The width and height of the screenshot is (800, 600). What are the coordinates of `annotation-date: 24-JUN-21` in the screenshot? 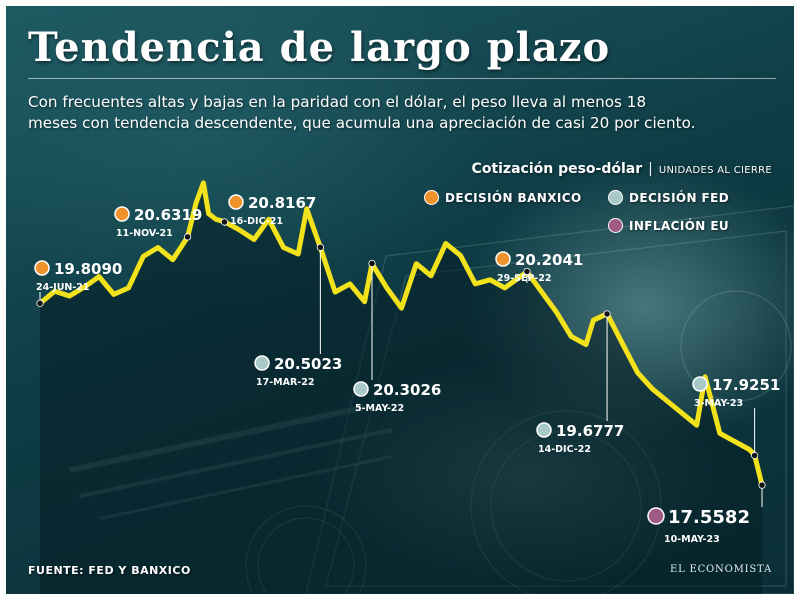 It's located at (63, 287).